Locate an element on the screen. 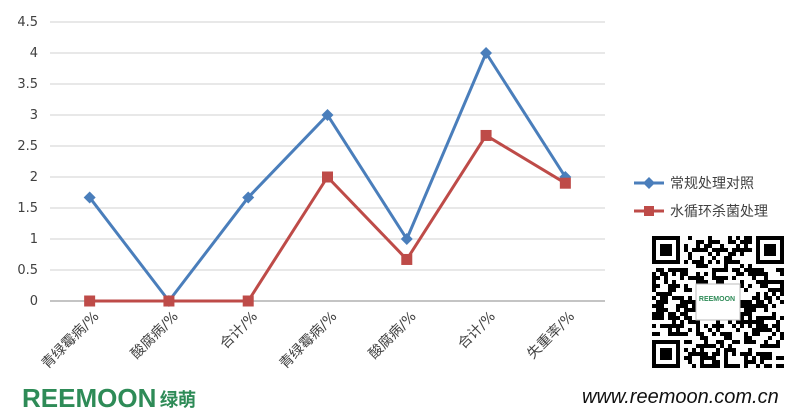 The image size is (800, 414). data-point is located at coordinates (486, 135).